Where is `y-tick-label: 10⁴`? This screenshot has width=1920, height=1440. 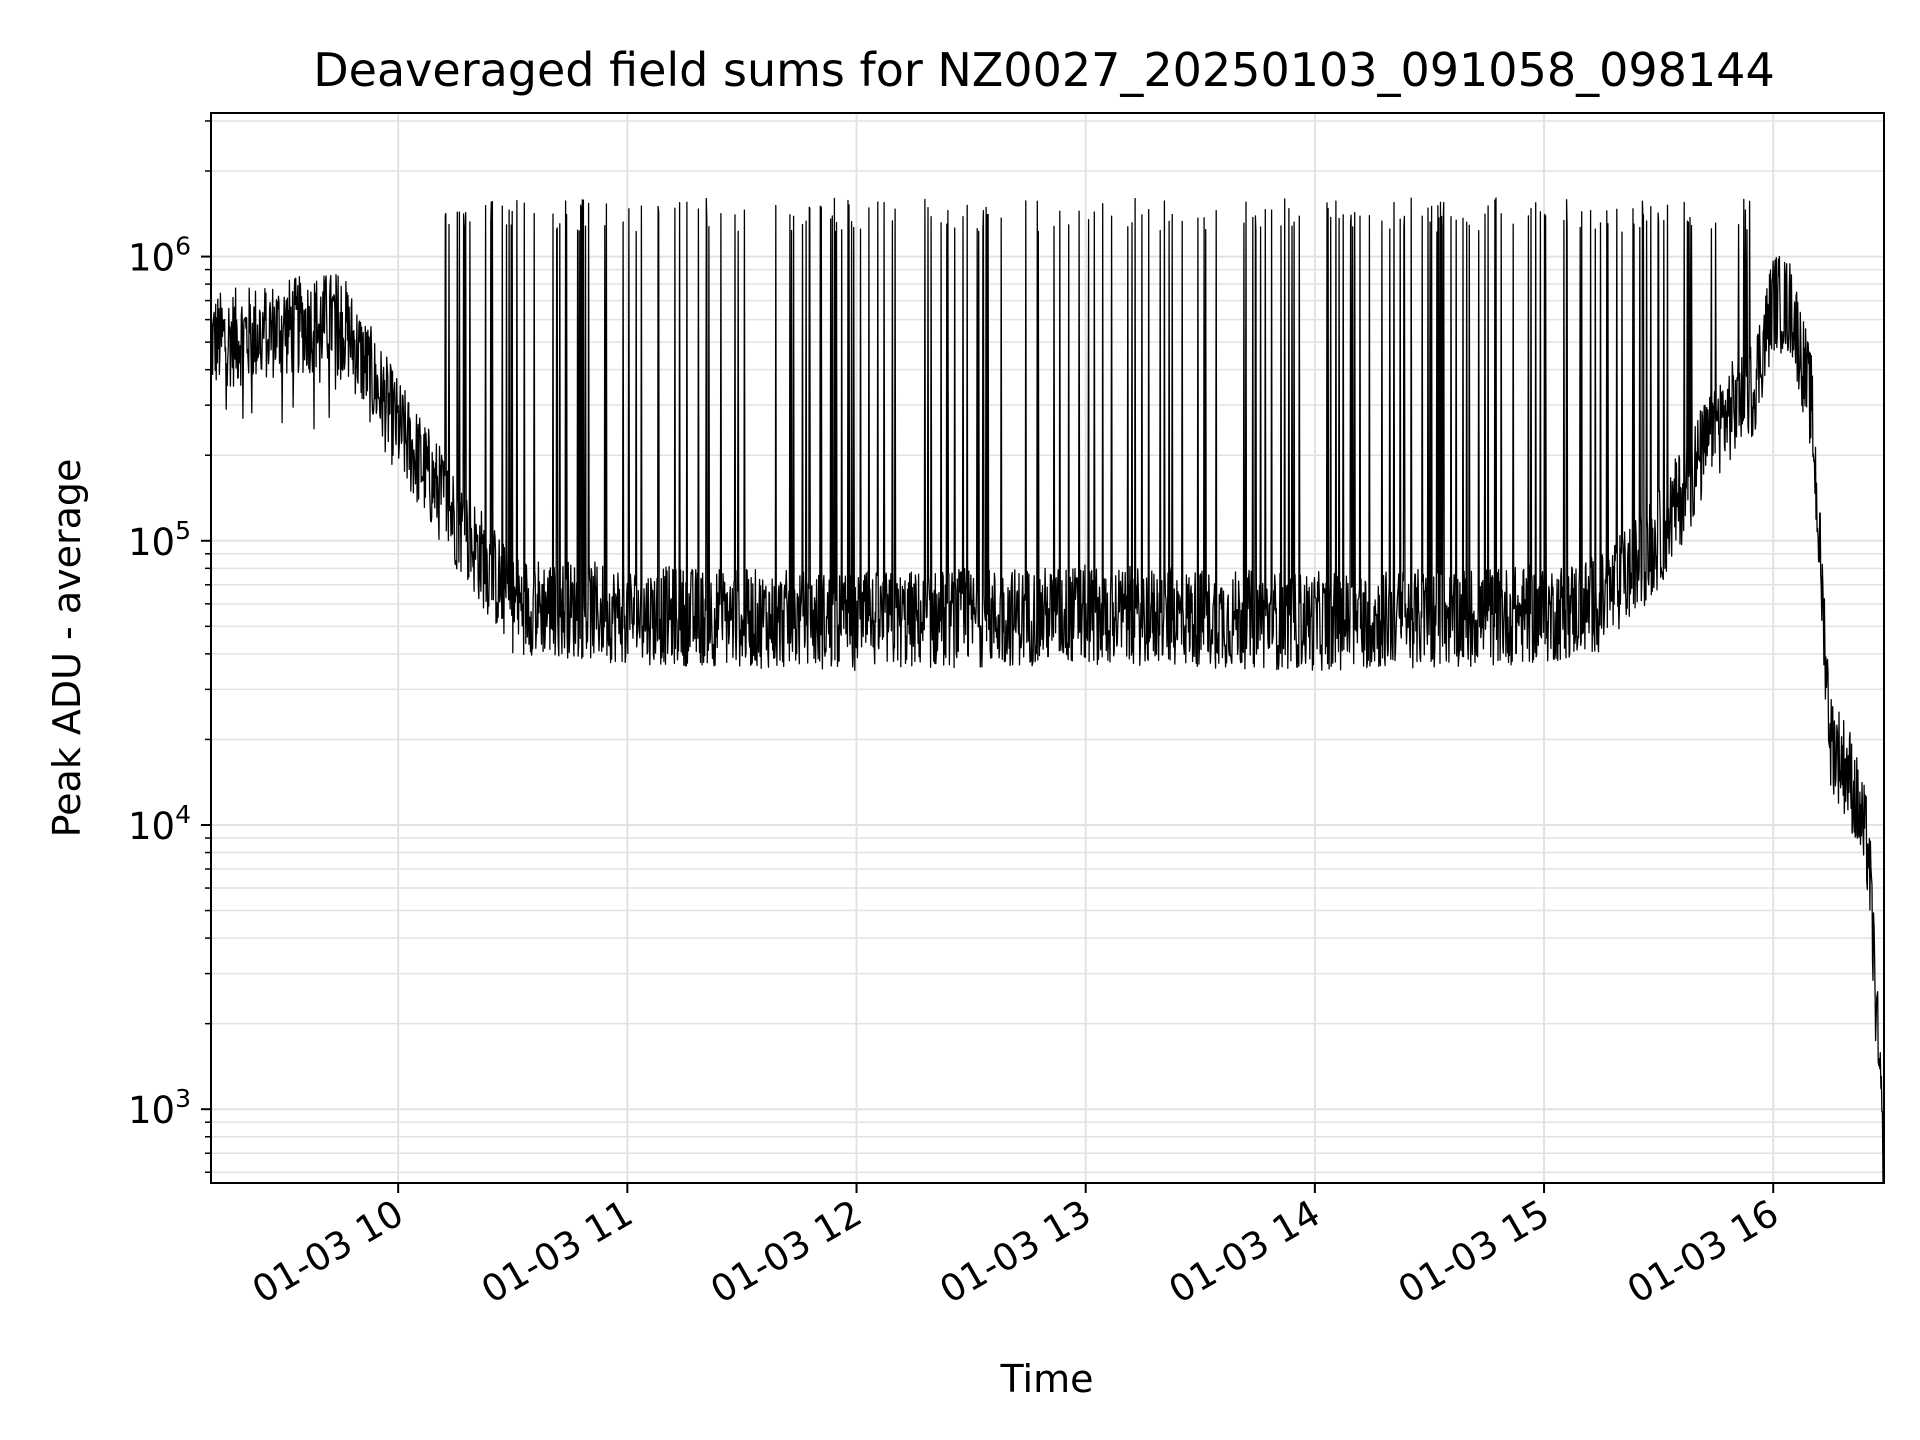
y-tick-label: 10⁴ is located at coordinates (159, 824).